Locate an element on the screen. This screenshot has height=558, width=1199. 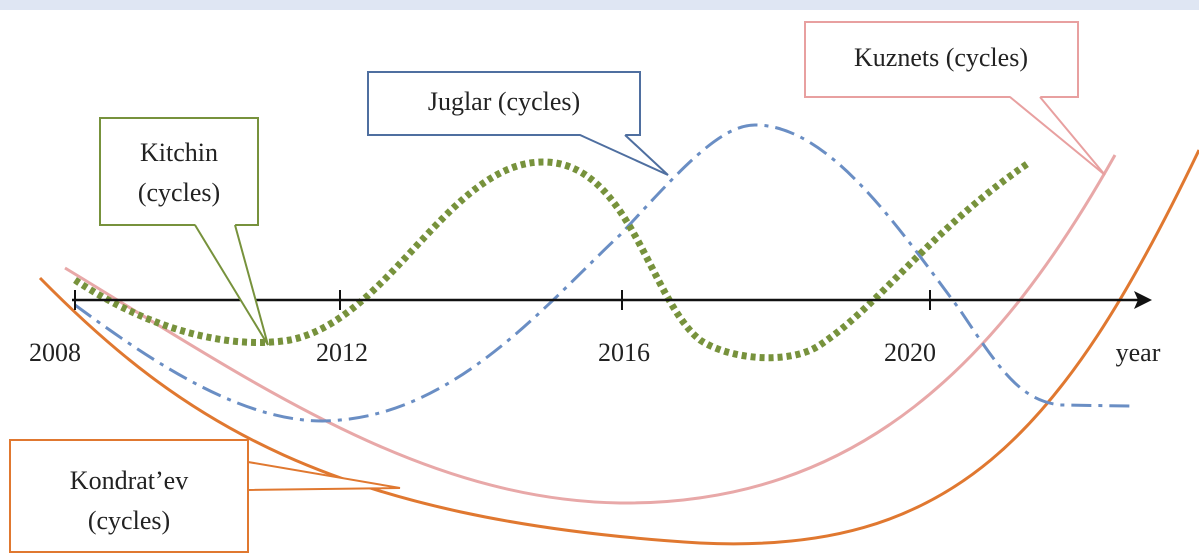
tick-label: 2012 is located at coordinates (342, 352).